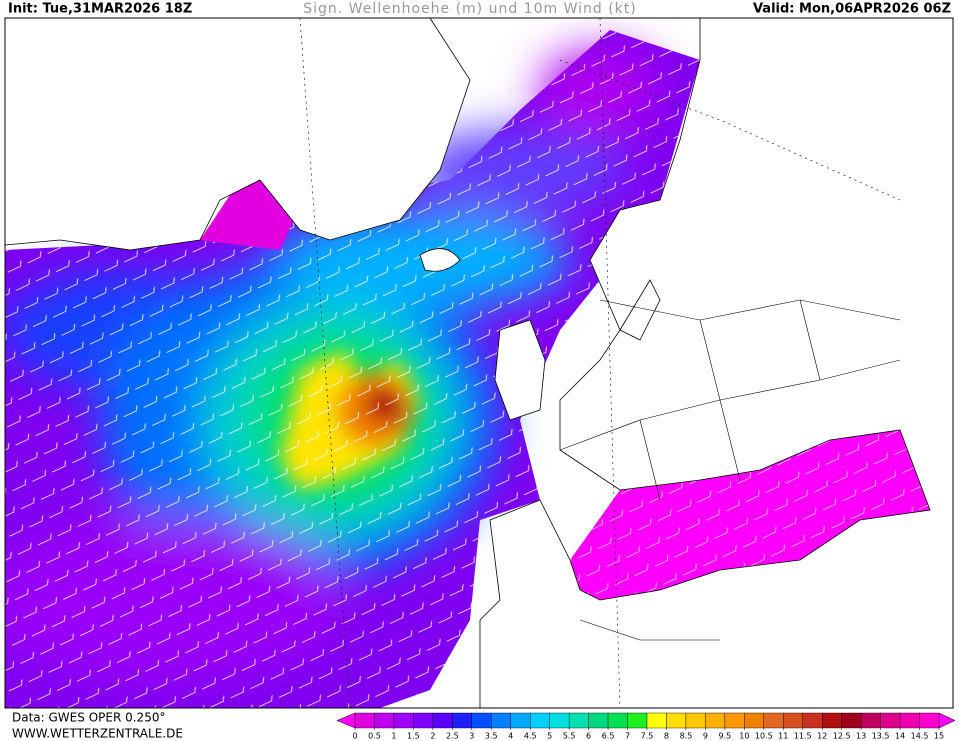 The width and height of the screenshot is (959, 741). I want to click on colorbar-label: 4.5, so click(530, 736).